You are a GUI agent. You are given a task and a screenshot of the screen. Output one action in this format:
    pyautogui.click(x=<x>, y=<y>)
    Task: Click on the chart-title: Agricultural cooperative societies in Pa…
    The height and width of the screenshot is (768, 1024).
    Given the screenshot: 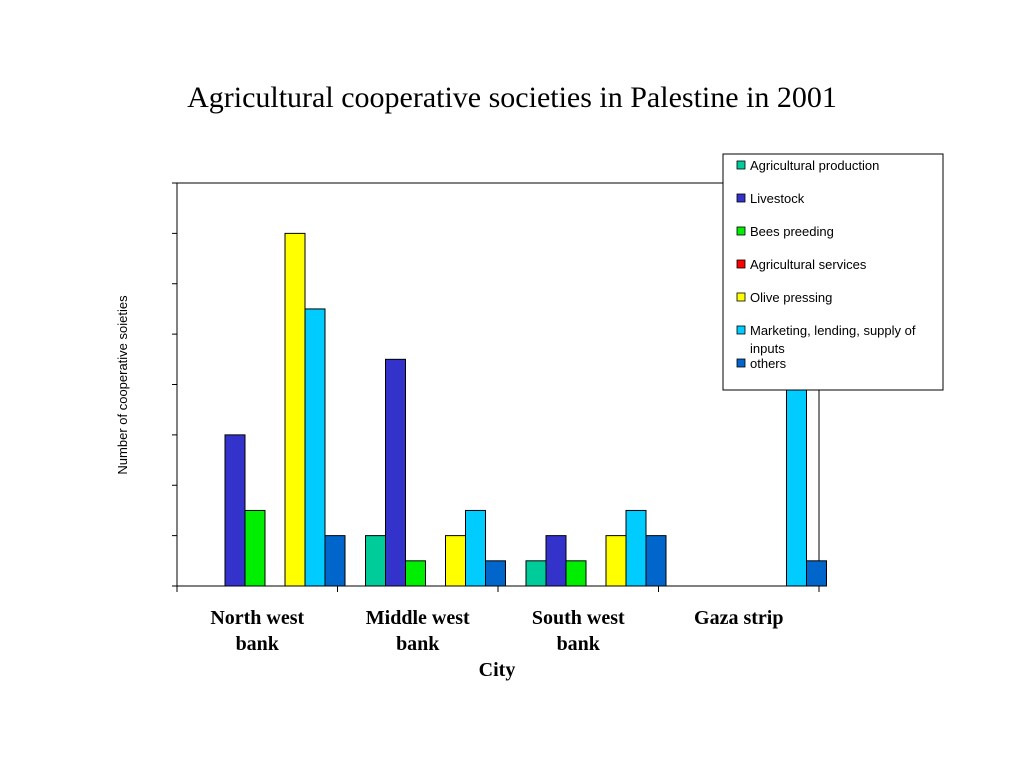 What is the action you would take?
    pyautogui.click(x=512, y=97)
    